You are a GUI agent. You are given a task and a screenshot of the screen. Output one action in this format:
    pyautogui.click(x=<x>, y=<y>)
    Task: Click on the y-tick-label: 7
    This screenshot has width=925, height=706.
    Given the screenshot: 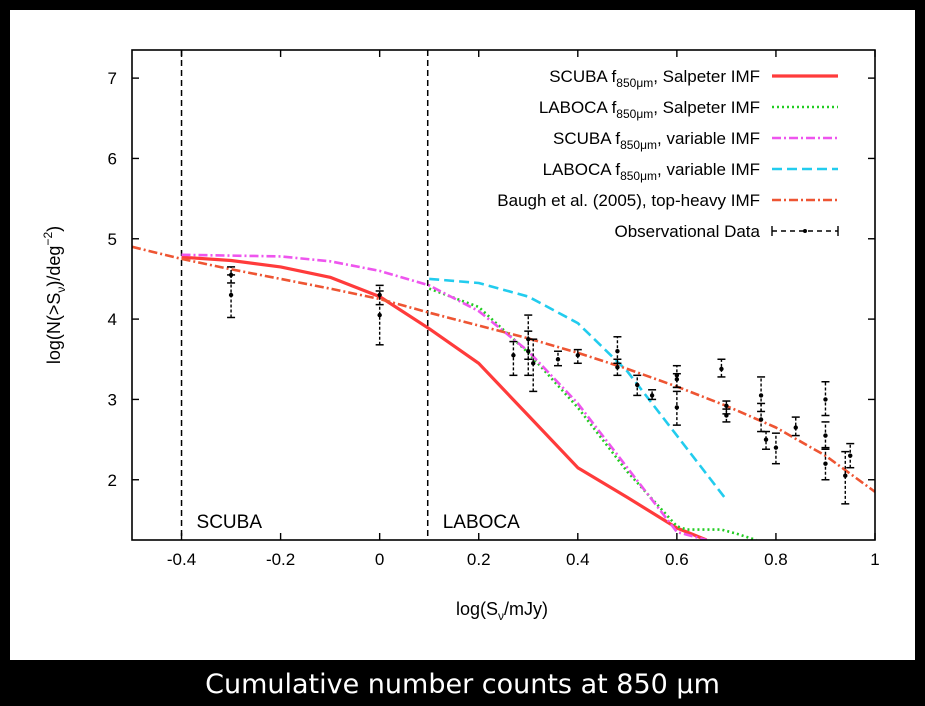 What is the action you would take?
    pyautogui.click(x=112, y=78)
    